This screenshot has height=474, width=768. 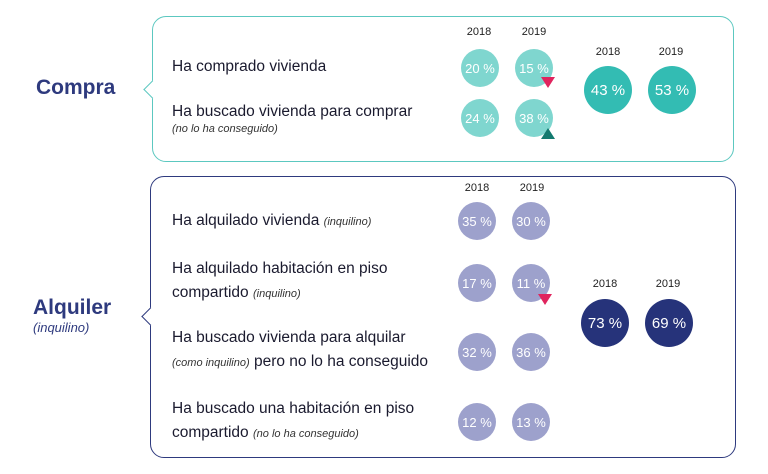 I want to click on alquiler-row-label: Ha alquilado habitación en piso, so click(x=279, y=269).